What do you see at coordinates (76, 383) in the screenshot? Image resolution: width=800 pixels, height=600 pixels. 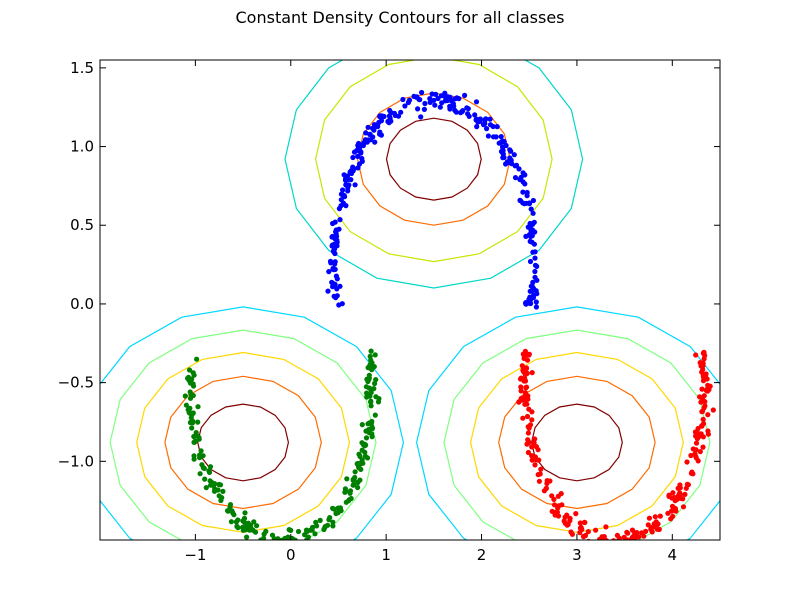 I see `y-tick-label: −0.5` at bounding box center [76, 383].